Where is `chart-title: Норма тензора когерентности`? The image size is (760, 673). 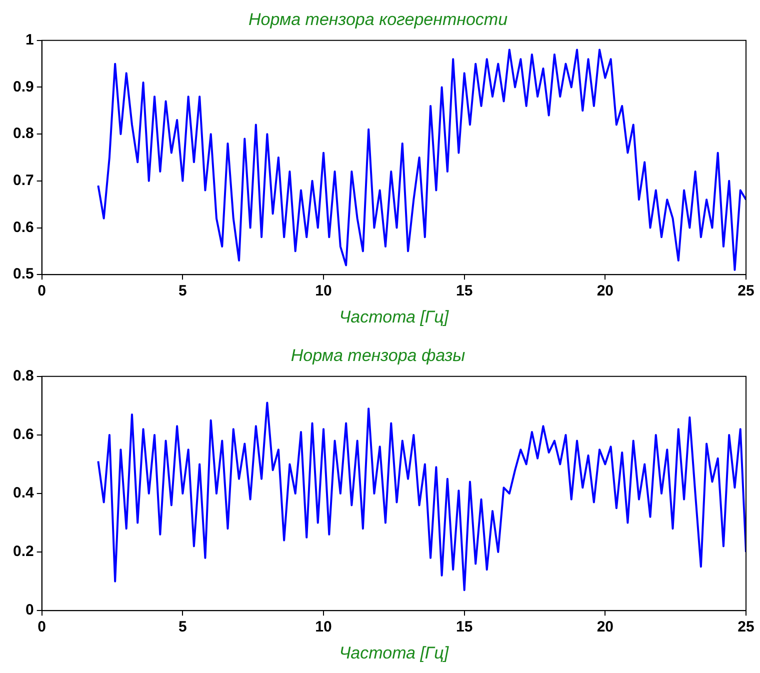
chart-title: Норма тензора когерентности is located at coordinates (378, 19).